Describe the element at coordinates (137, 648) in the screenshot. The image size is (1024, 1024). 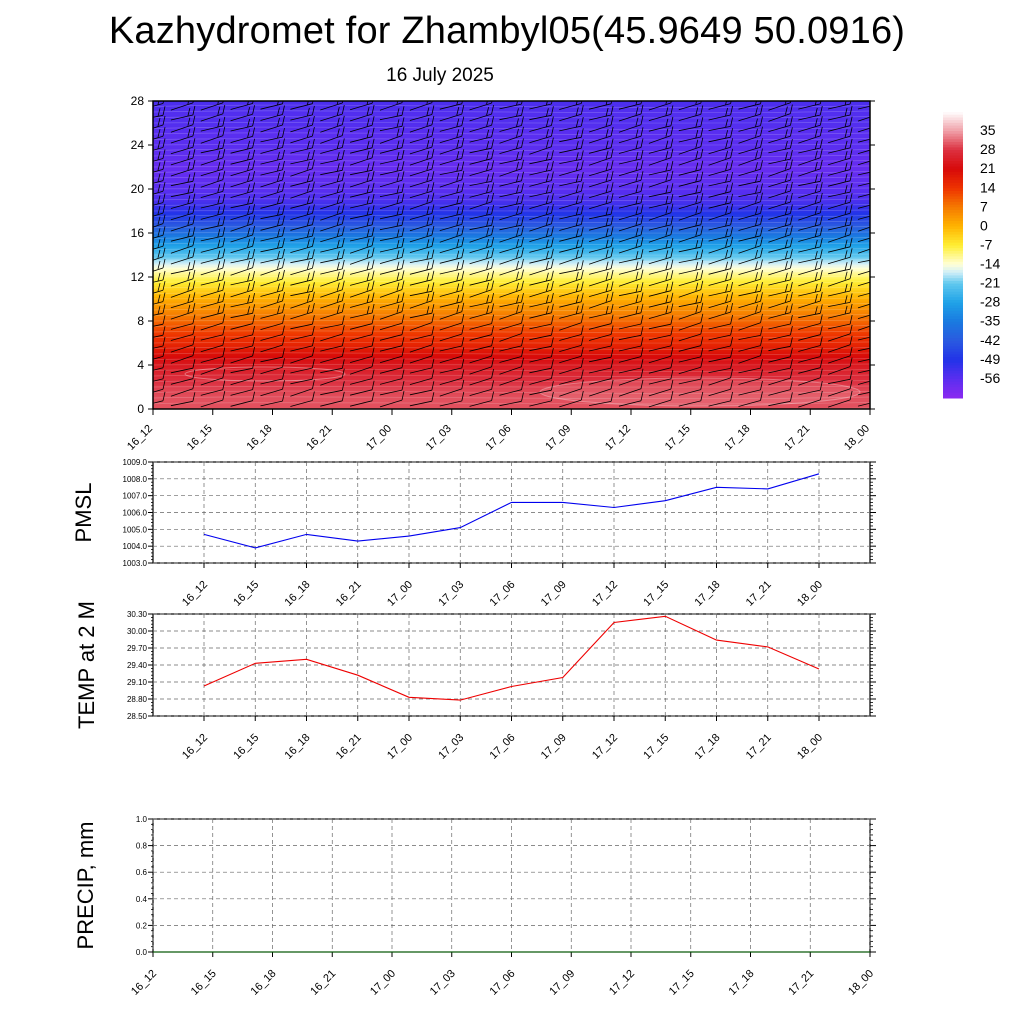
I see `y-tick-label: 29.70` at that location.